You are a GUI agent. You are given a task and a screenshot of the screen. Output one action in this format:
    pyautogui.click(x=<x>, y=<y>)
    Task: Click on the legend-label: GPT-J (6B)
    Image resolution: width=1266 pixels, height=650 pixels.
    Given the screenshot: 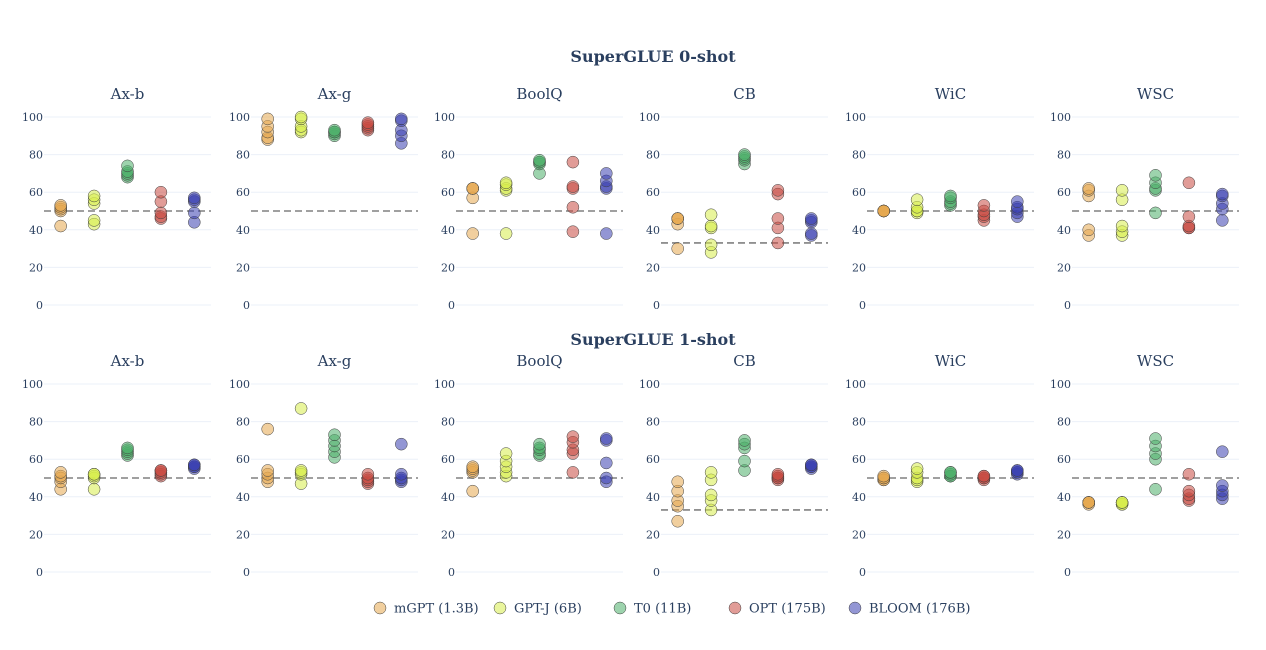 What is the action you would take?
    pyautogui.click(x=548, y=609)
    